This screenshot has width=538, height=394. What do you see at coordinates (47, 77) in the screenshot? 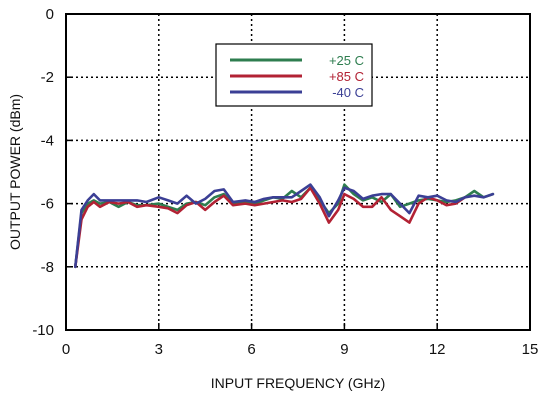
I see `y-tick-label: -2` at bounding box center [47, 77].